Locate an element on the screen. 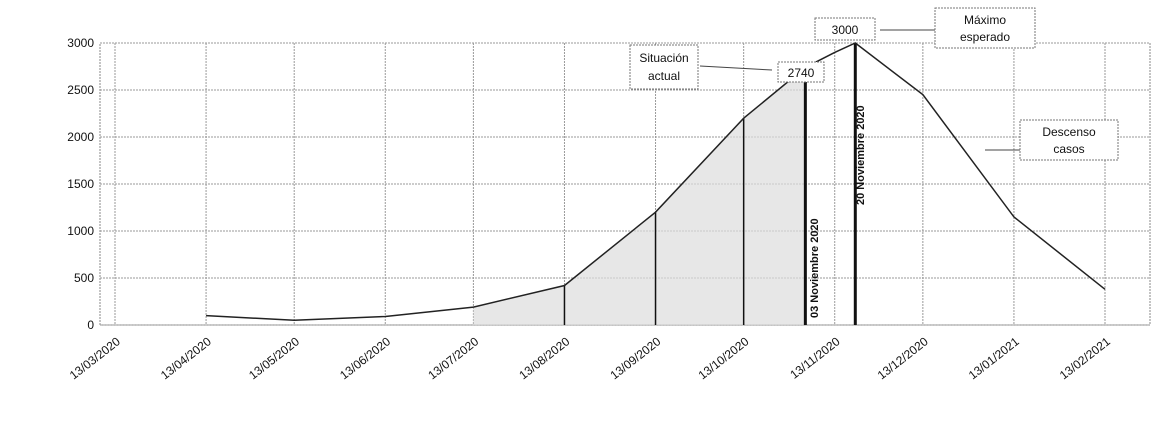 This screenshot has width=1157, height=431. annotation: 3000 is located at coordinates (845, 30).